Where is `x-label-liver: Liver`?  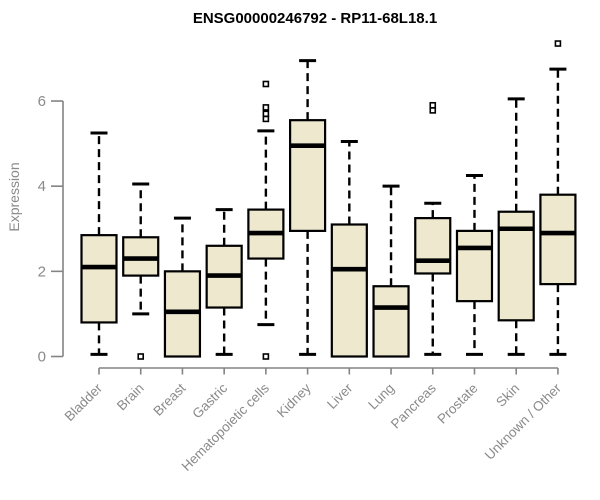 x-label-liver: Liver is located at coordinates (340, 396).